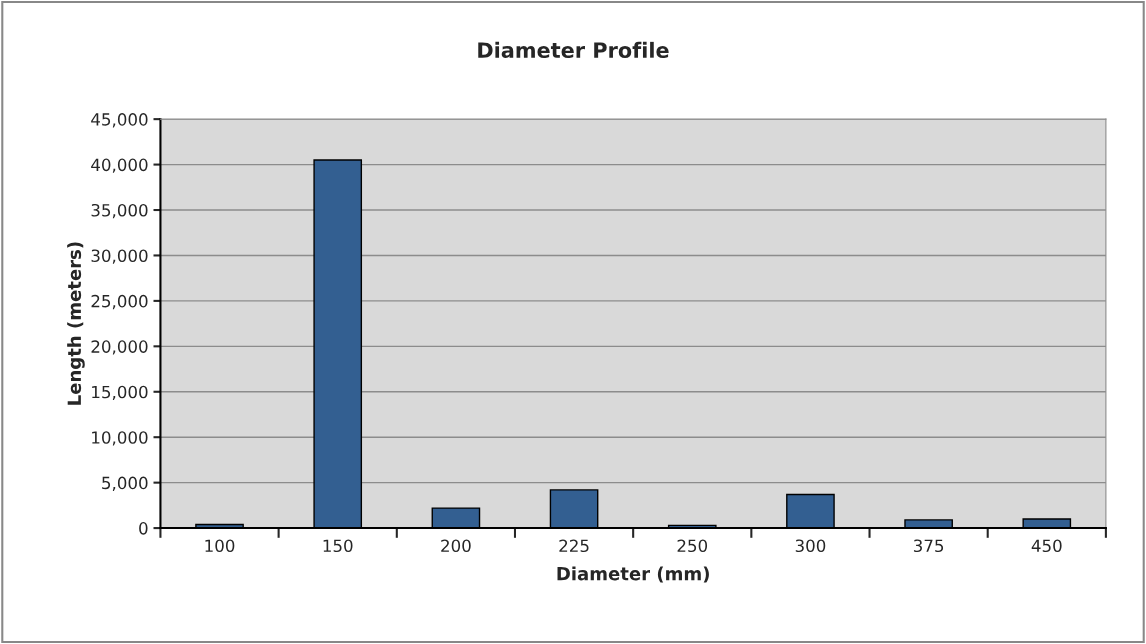  Describe the element at coordinates (119, 120) in the screenshot. I see `y-tick-label: 45,000` at that location.